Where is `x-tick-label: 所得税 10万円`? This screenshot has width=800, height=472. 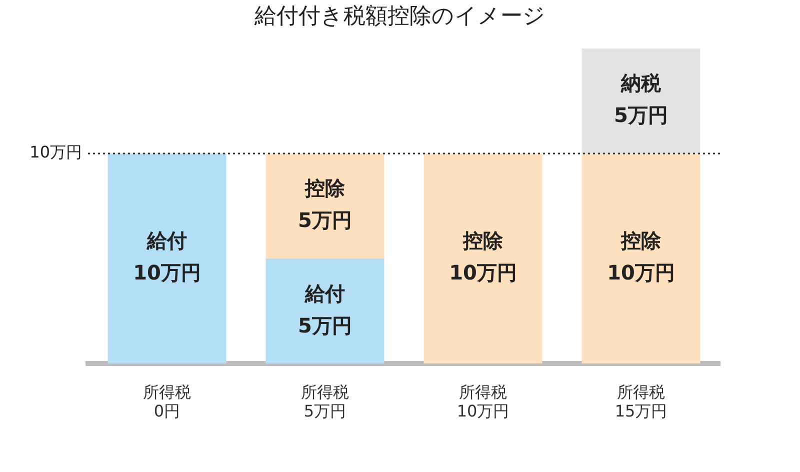
x-tick-label: 所得税 10万円 is located at coordinates (483, 401).